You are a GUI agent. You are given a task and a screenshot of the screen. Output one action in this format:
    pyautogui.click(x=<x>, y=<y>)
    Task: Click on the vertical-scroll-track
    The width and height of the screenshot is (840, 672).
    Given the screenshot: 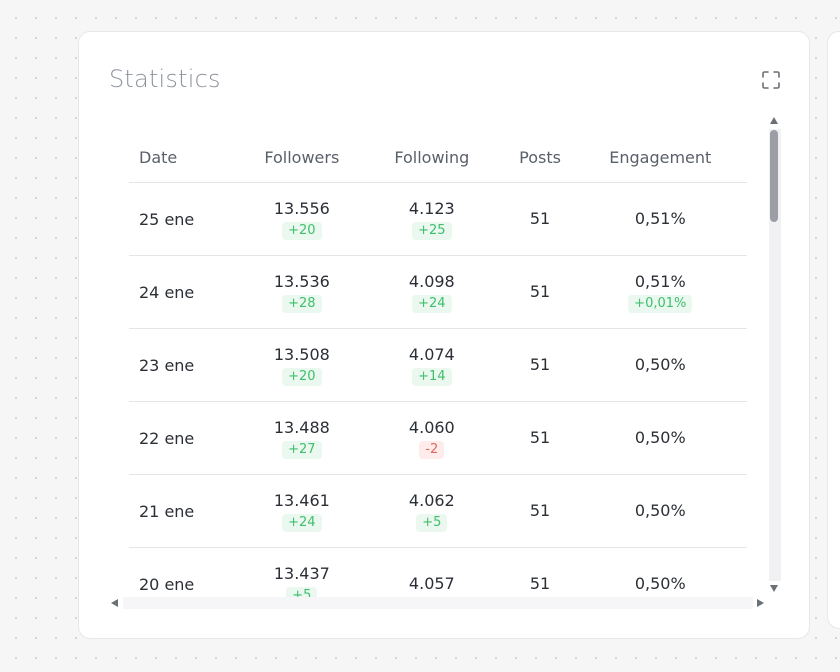 What is the action you would take?
    pyautogui.click(x=775, y=355)
    